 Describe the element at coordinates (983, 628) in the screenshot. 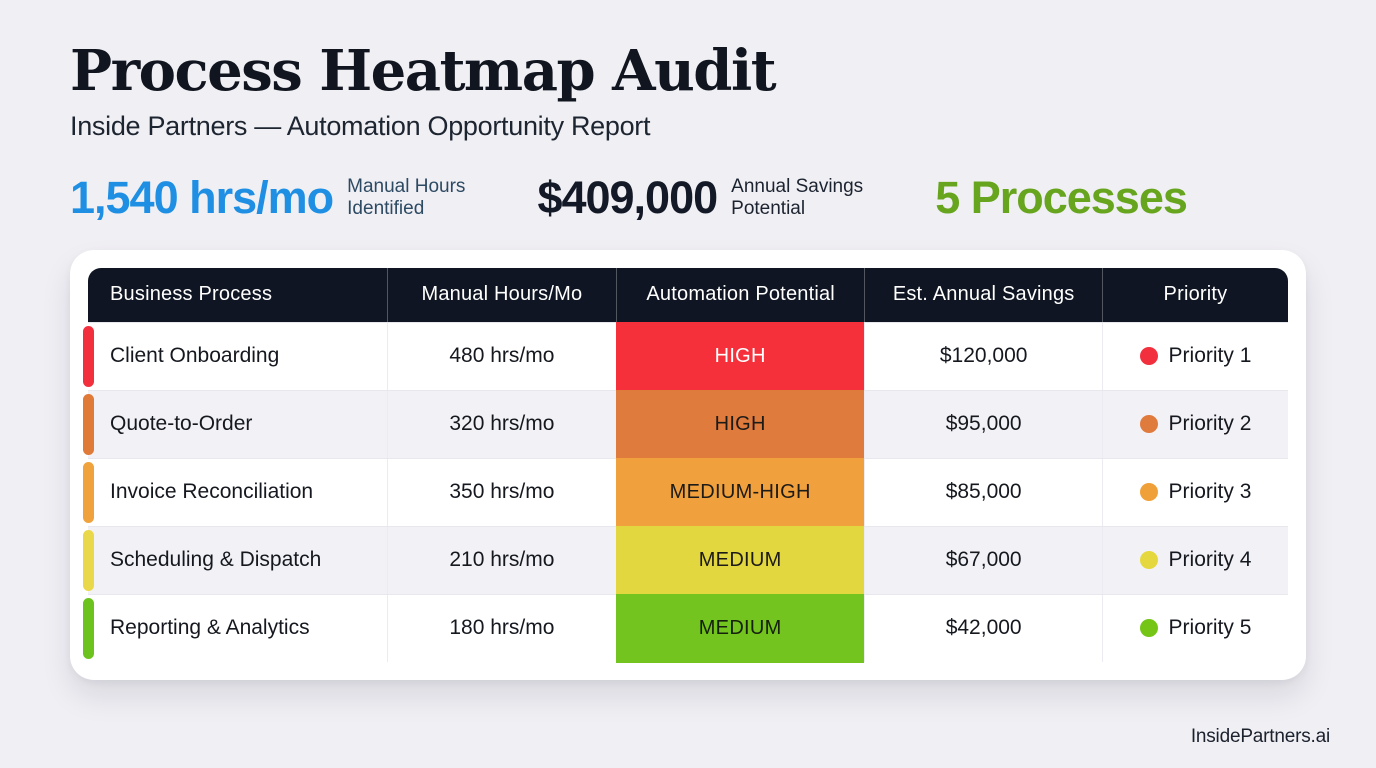

I see `savings-cell: $42,000` at that location.